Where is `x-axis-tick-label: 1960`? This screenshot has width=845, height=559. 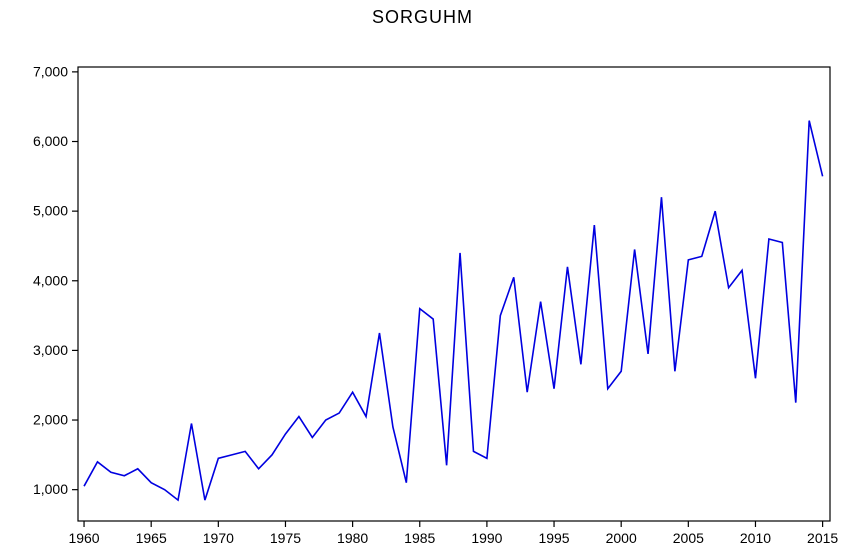 x-axis-tick-label: 1960 is located at coordinates (83, 538).